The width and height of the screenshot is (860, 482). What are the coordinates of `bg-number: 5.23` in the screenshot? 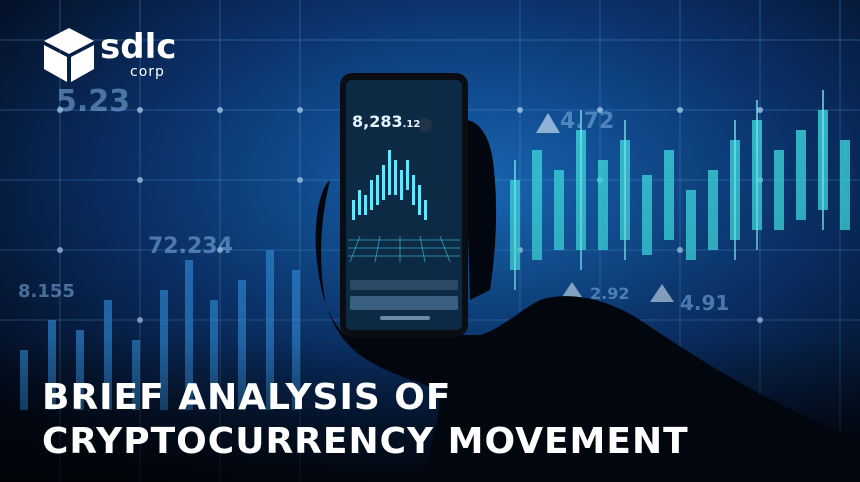 It's located at (93, 101).